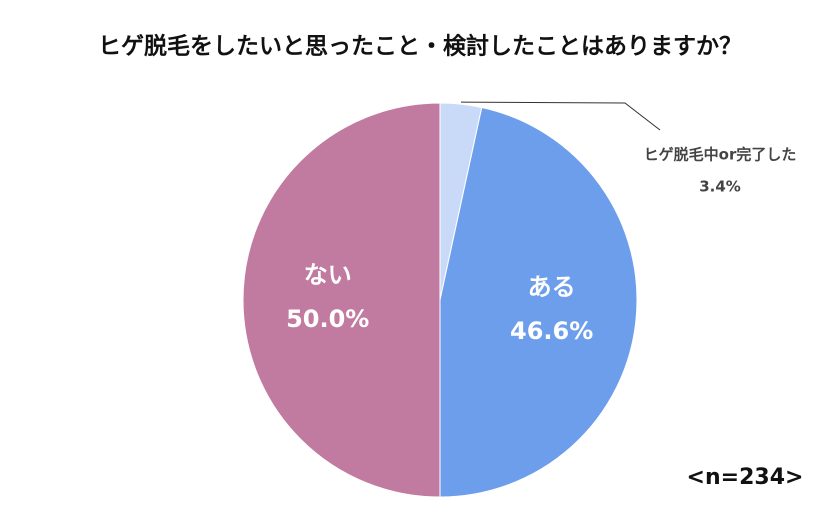  I want to click on value-label: 3.4%, so click(720, 187).